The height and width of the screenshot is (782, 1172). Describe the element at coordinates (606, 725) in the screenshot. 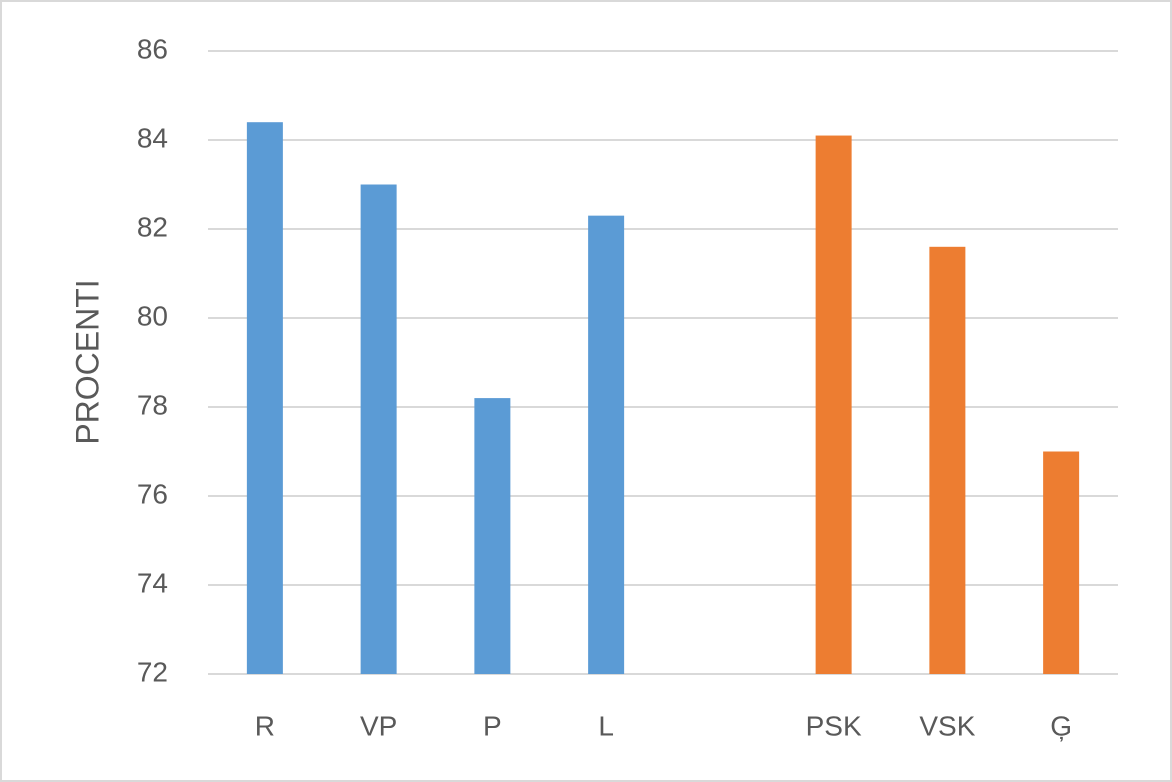

I see `x-tick-label: L` at that location.